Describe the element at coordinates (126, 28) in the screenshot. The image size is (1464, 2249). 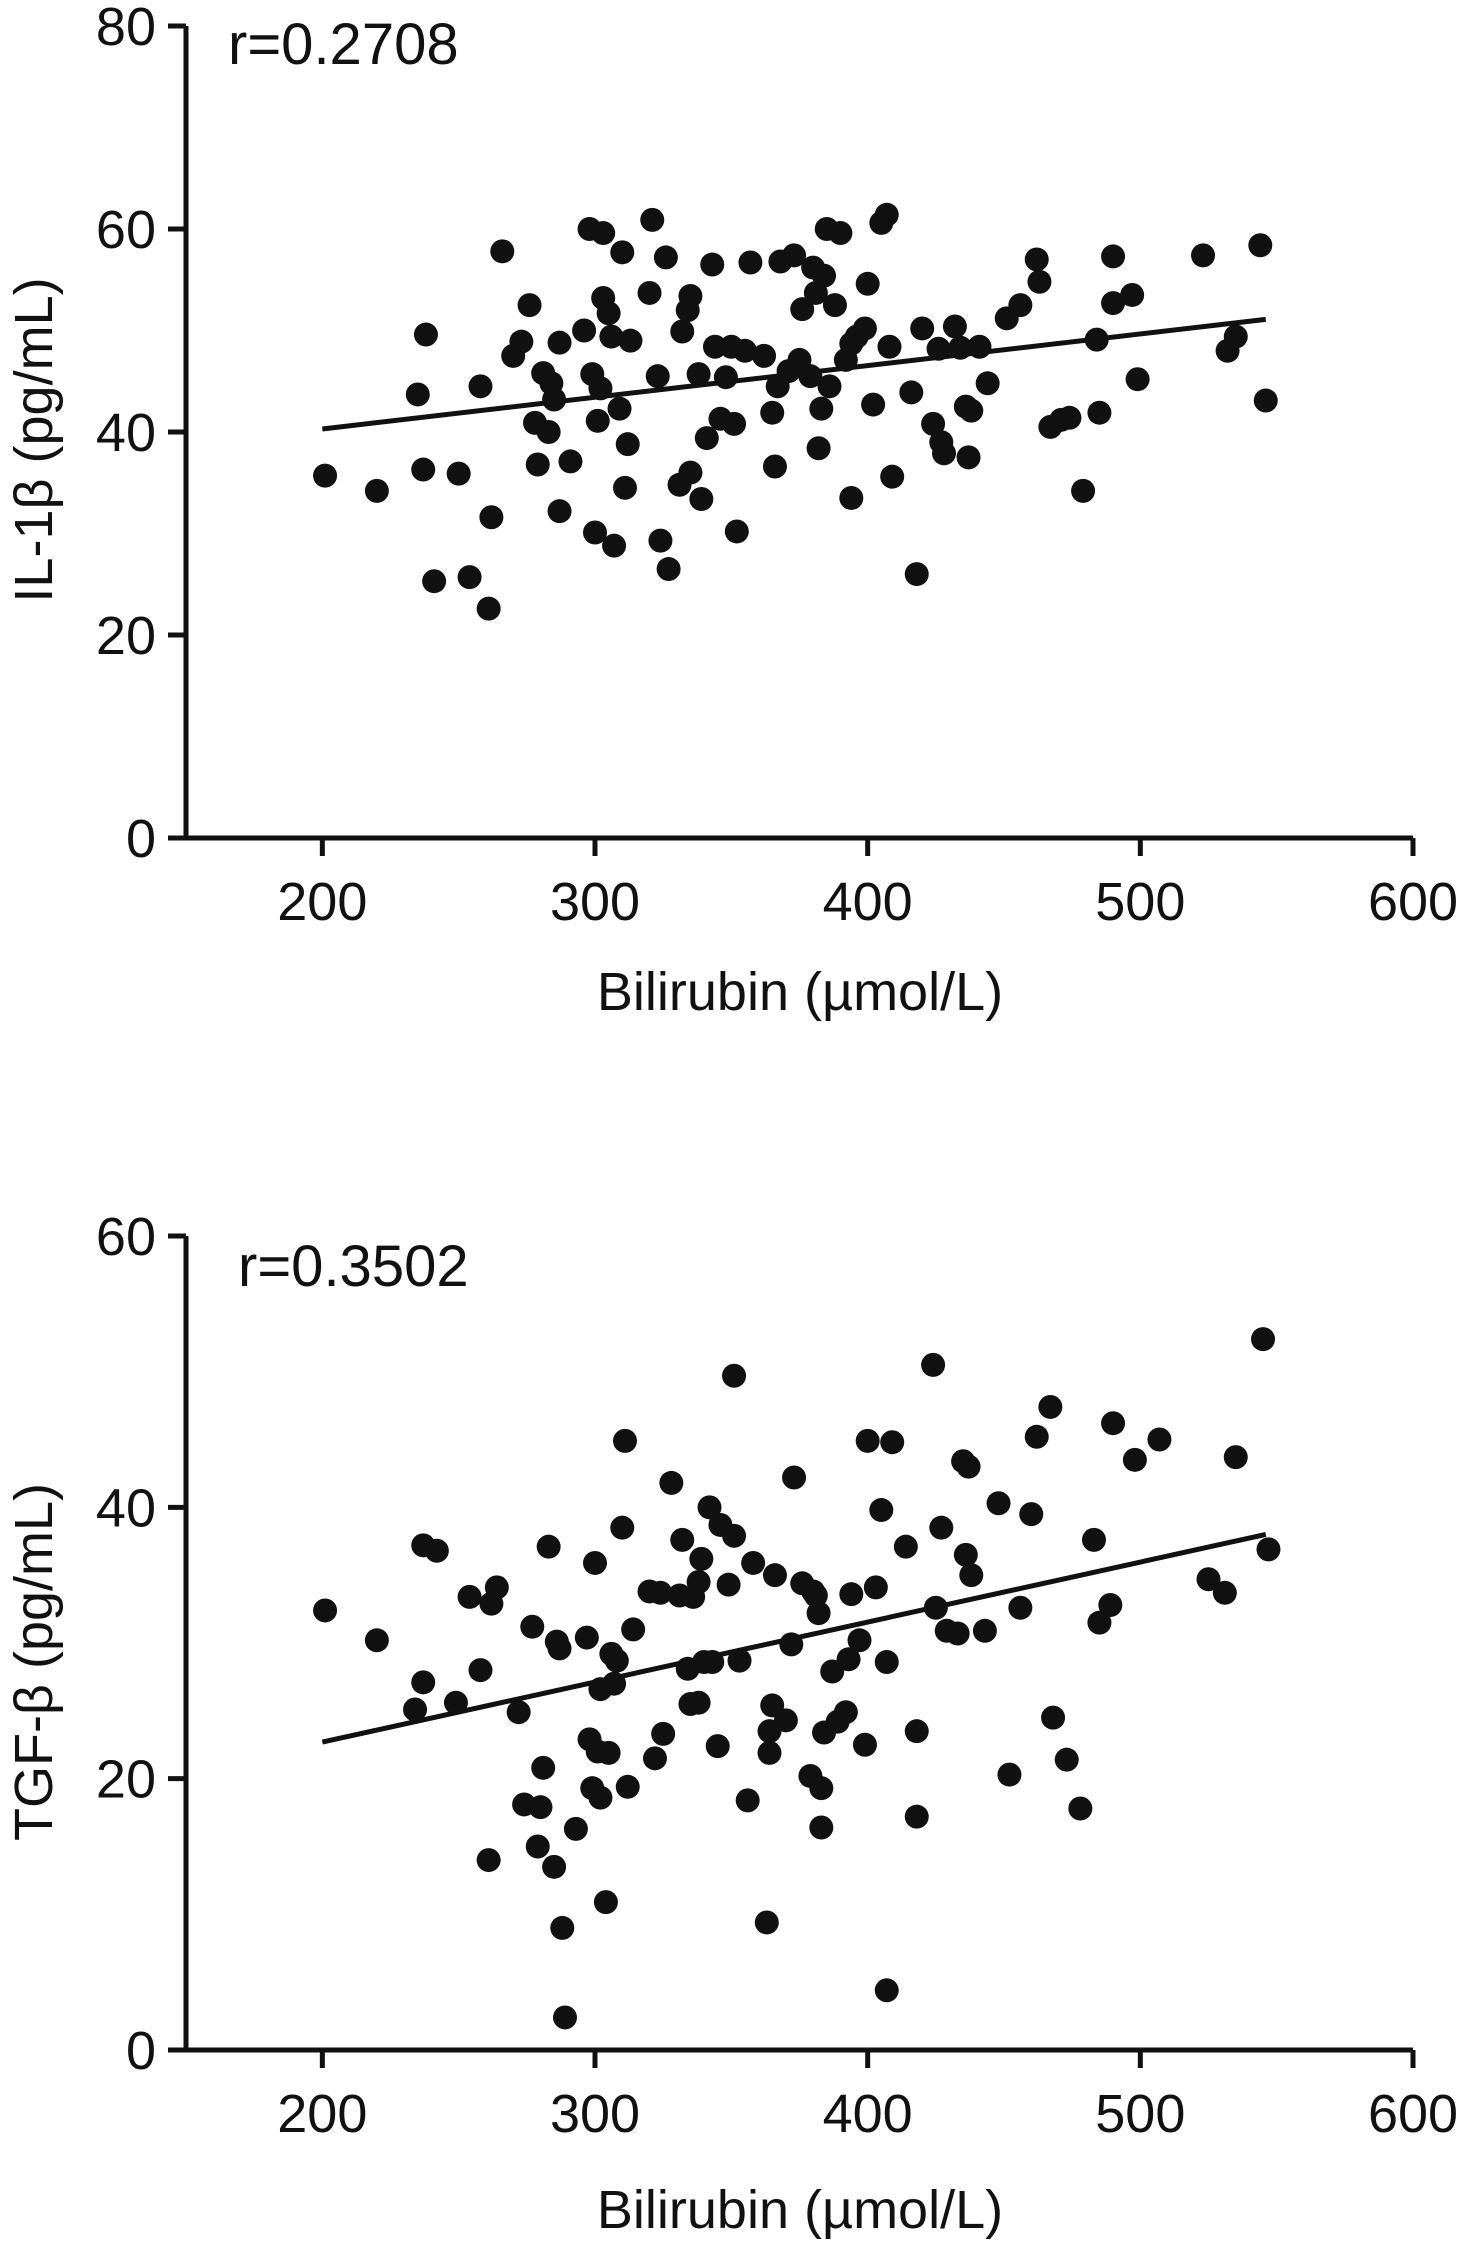
I see `y-tick-label: 80` at that location.